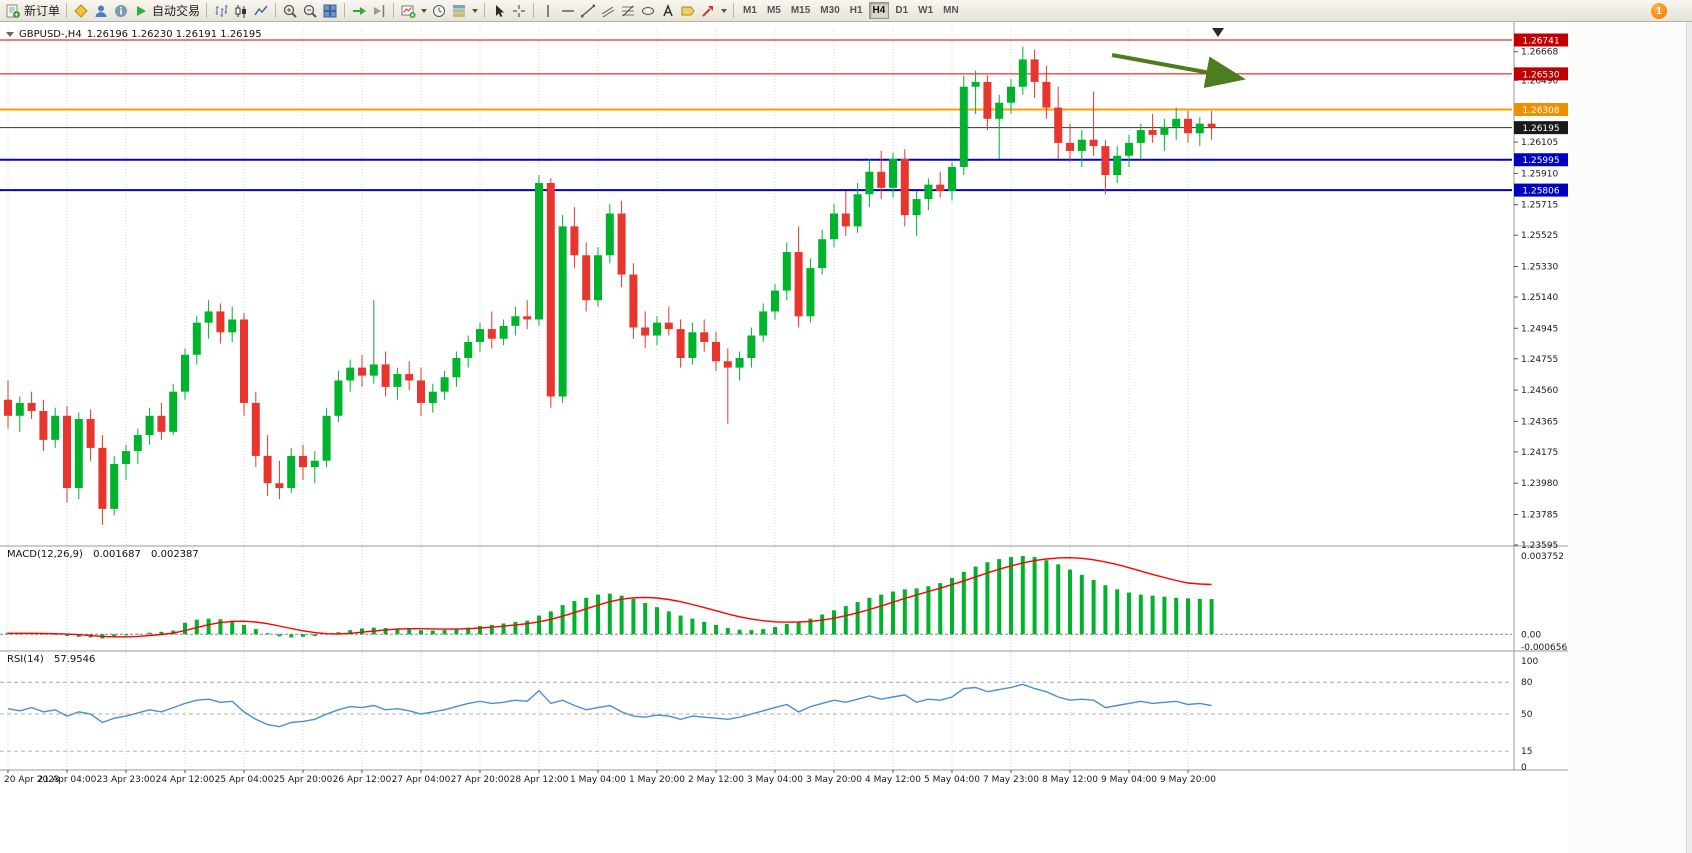 The width and height of the screenshot is (1692, 853). I want to click on svg-text: 26 Apr 12:00, so click(362, 780).